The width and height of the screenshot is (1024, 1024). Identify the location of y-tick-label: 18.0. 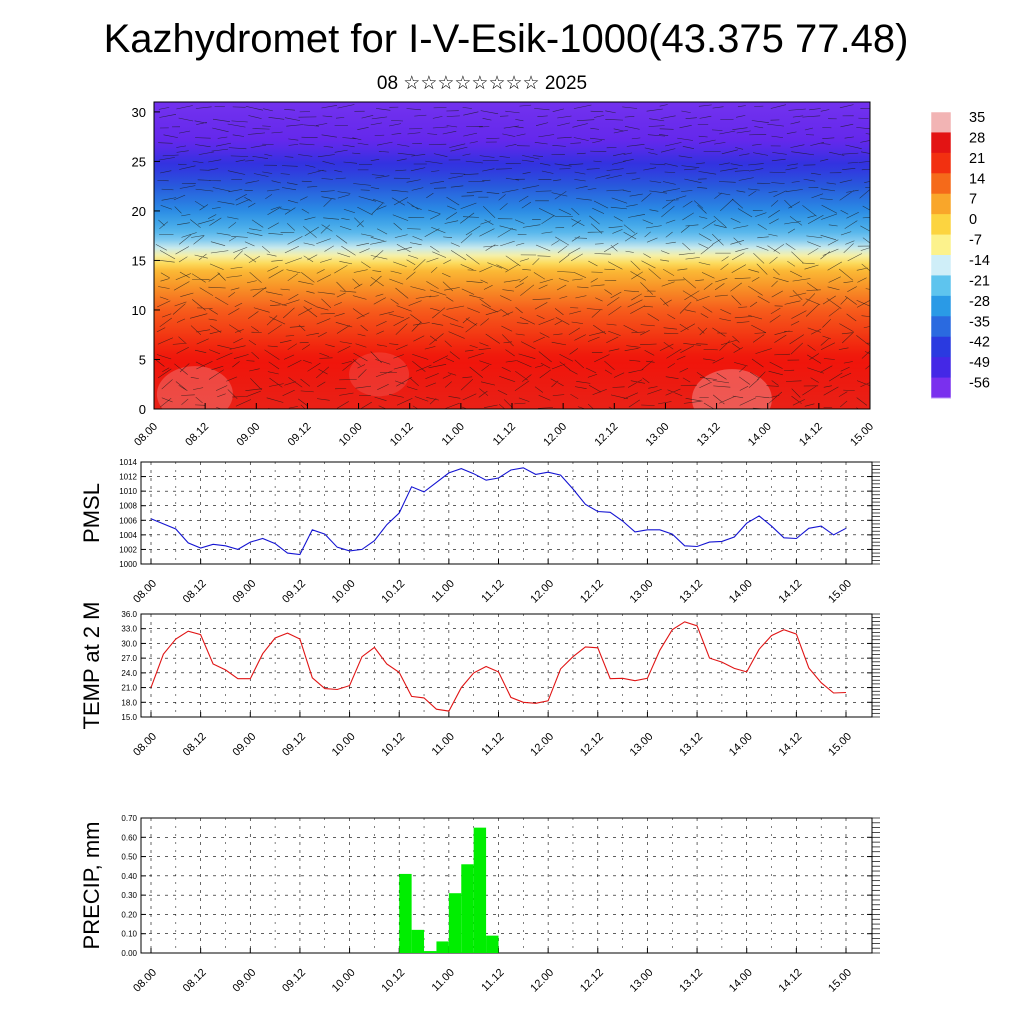
(129, 702).